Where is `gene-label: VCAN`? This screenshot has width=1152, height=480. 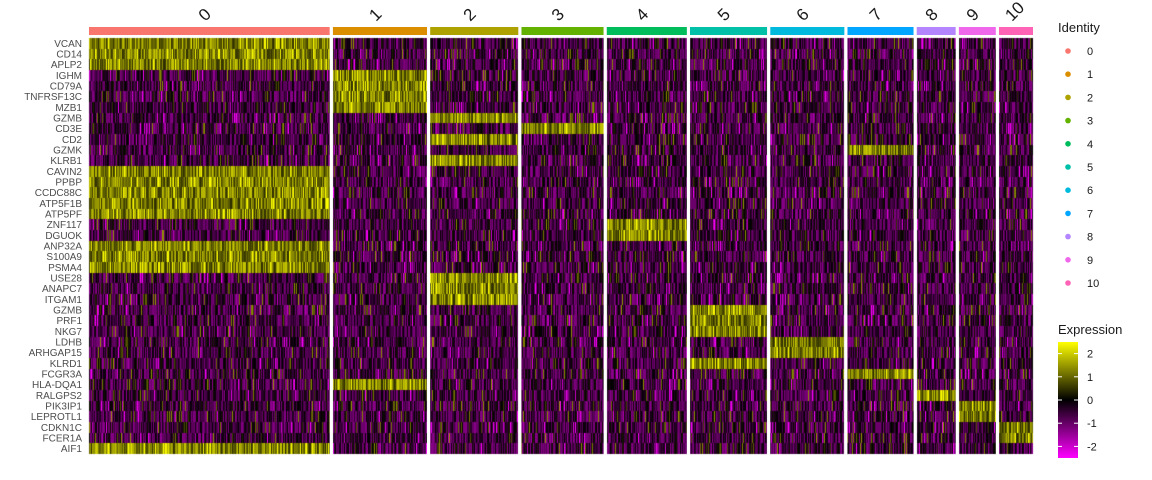 gene-label: VCAN is located at coordinates (68, 44).